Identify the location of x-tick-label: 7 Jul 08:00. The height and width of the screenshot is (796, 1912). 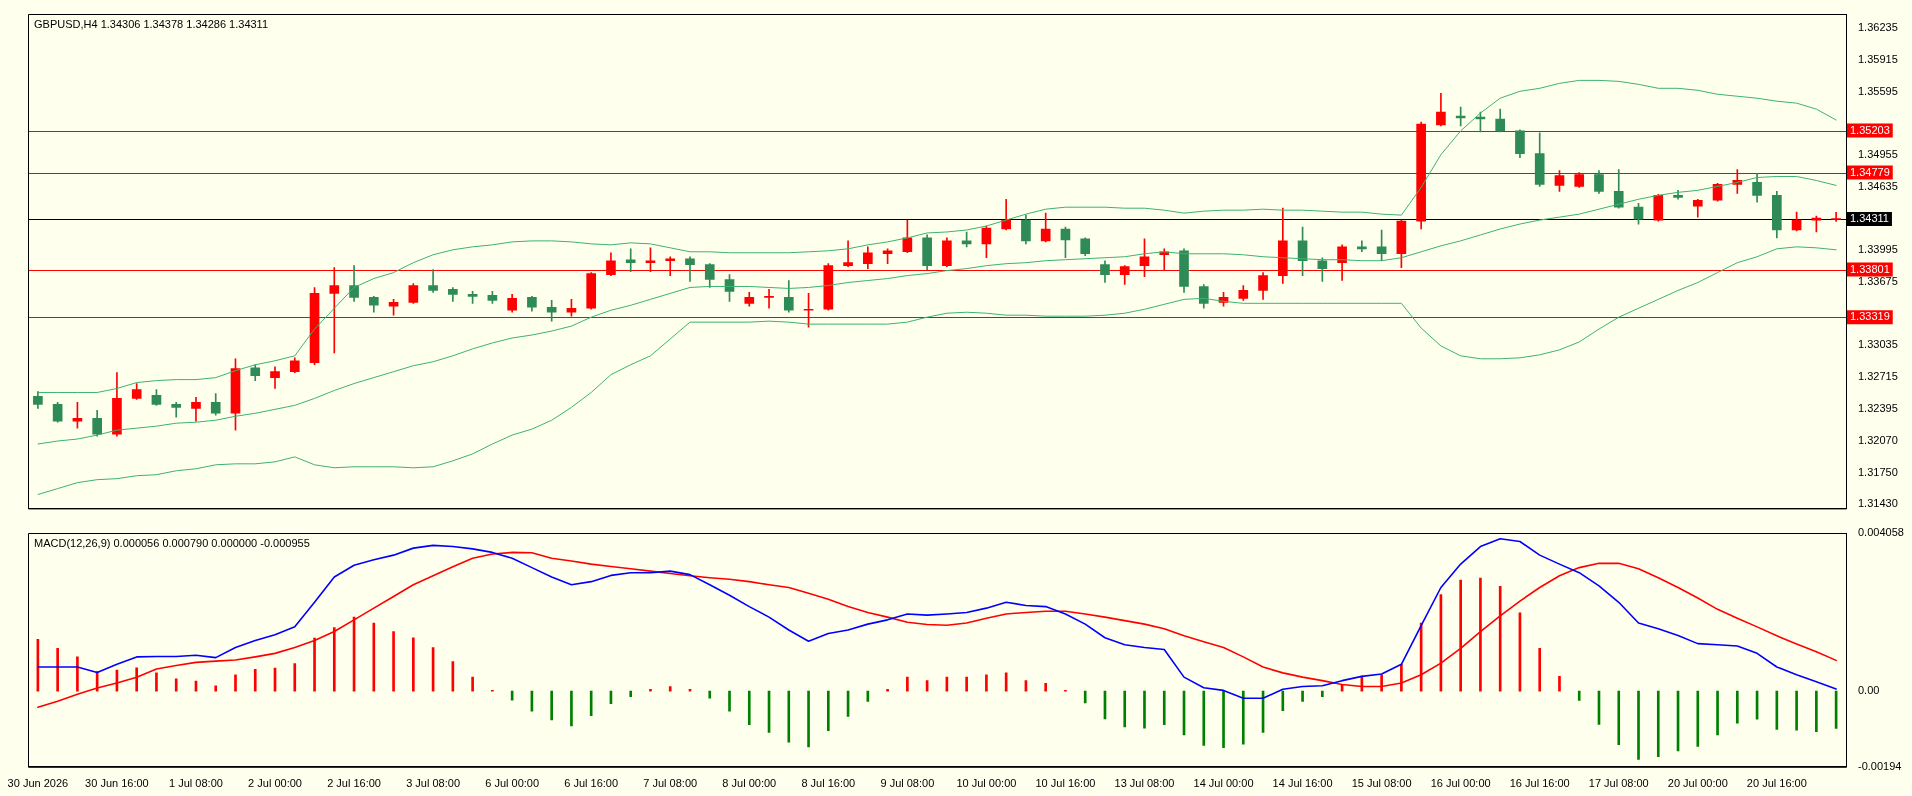
(670, 783).